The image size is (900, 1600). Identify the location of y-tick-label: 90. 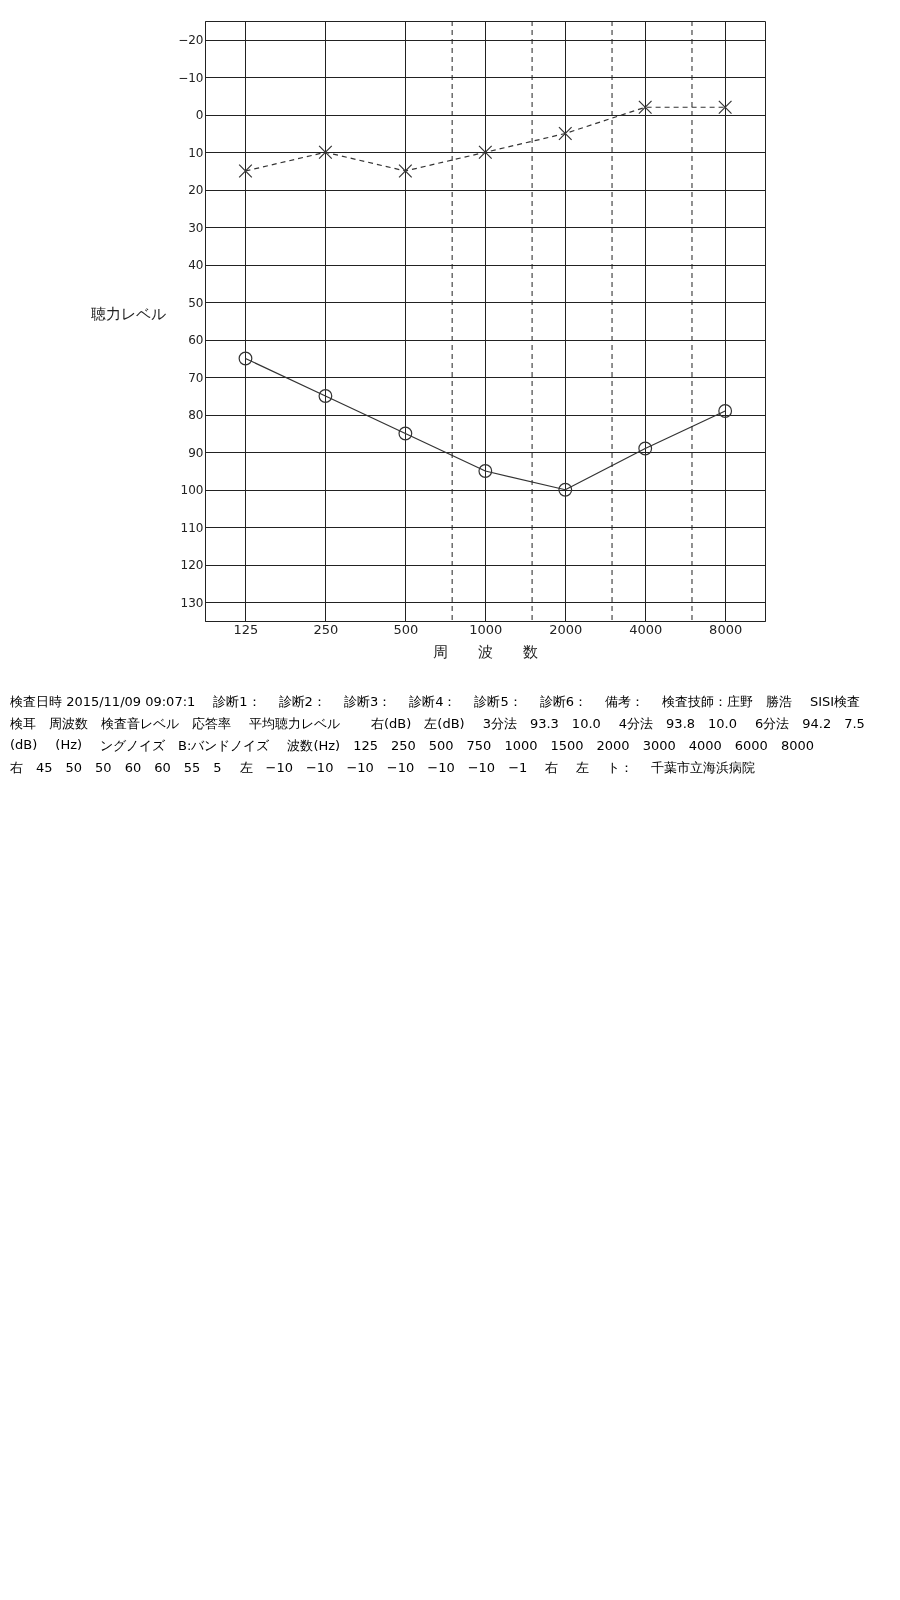
(196, 452).